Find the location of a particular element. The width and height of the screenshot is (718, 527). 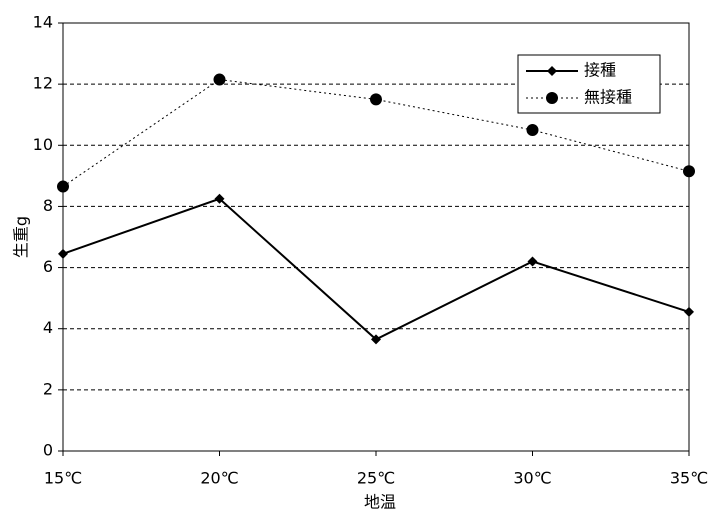

x-tick-label: 25℃ is located at coordinates (376, 478).